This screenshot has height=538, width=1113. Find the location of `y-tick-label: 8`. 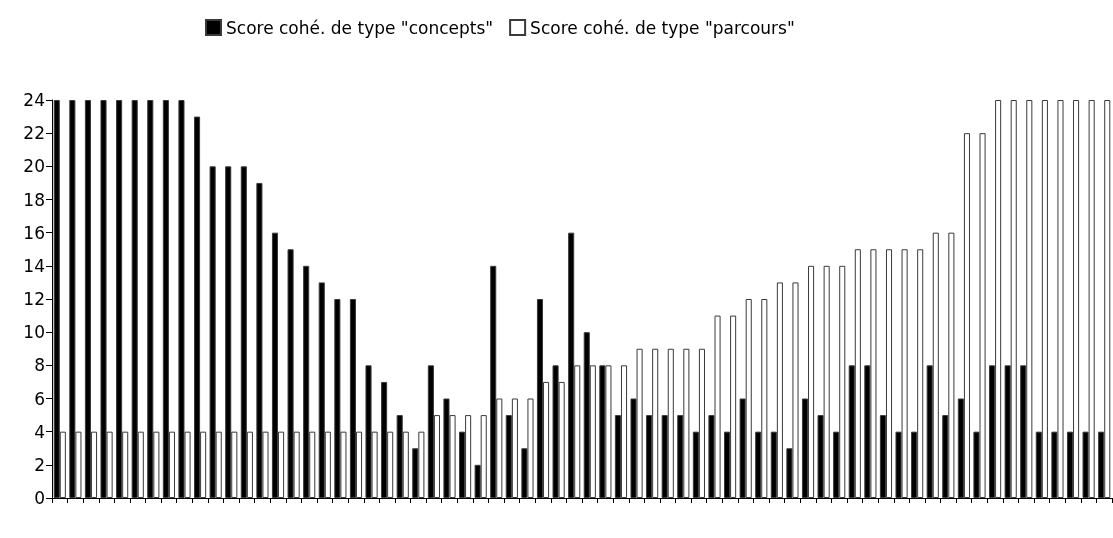

y-tick-label: 8 is located at coordinates (39, 365).